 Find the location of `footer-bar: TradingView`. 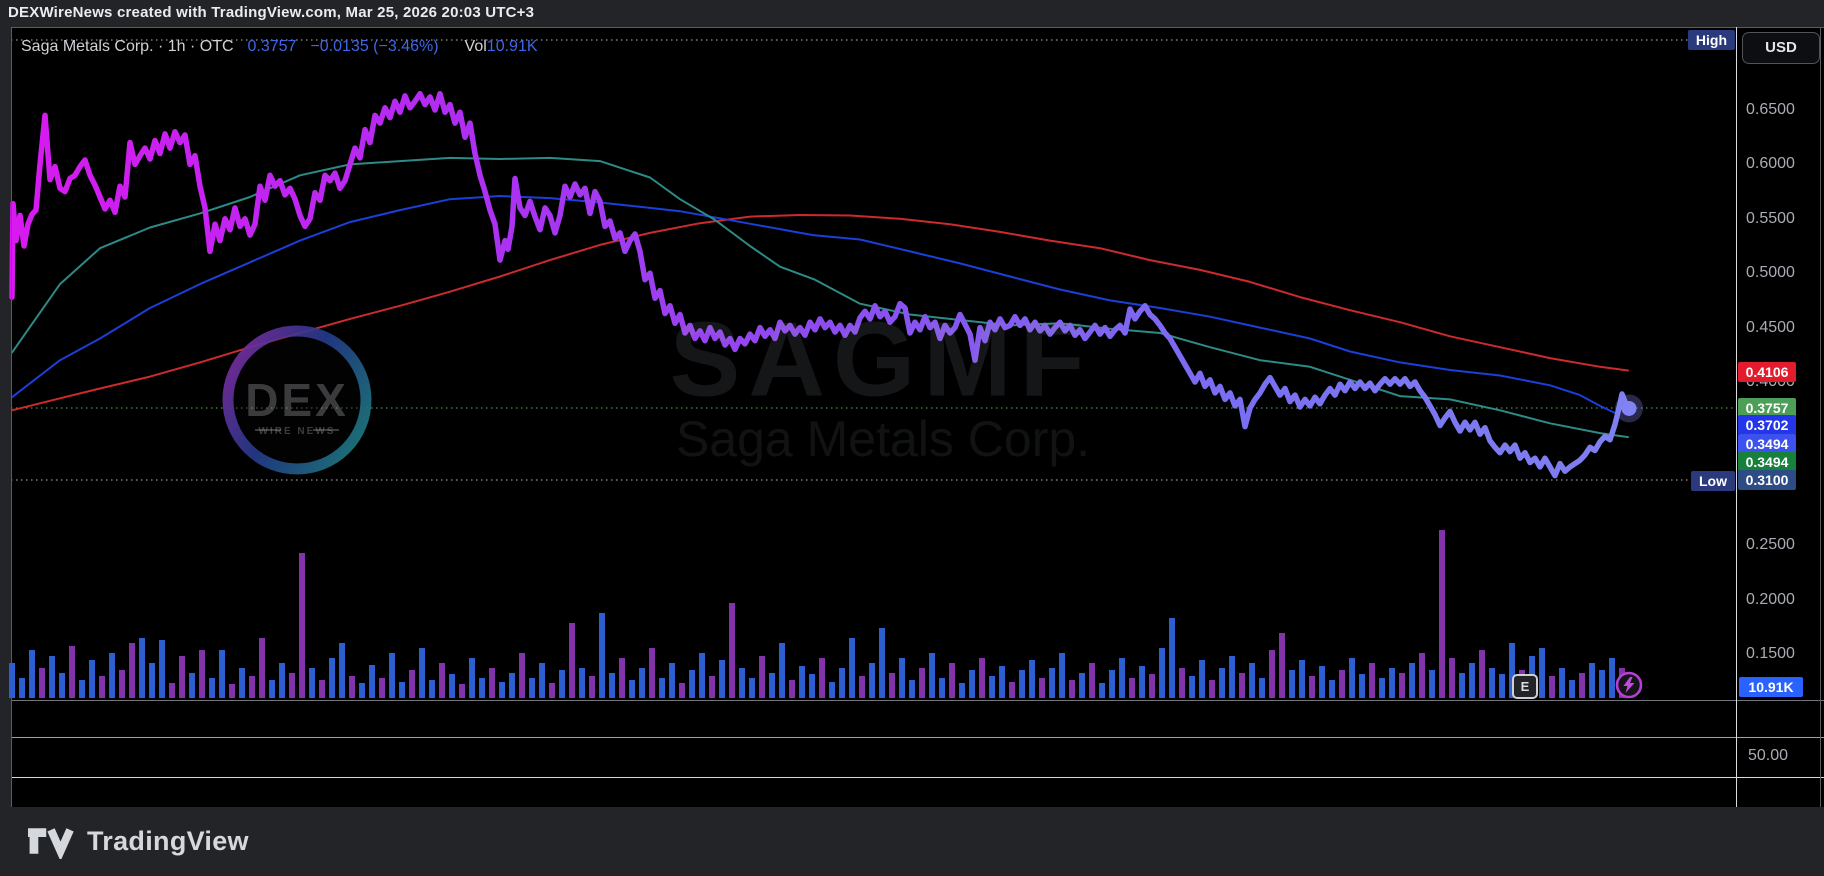

footer-bar: TradingView is located at coordinates (912, 841).